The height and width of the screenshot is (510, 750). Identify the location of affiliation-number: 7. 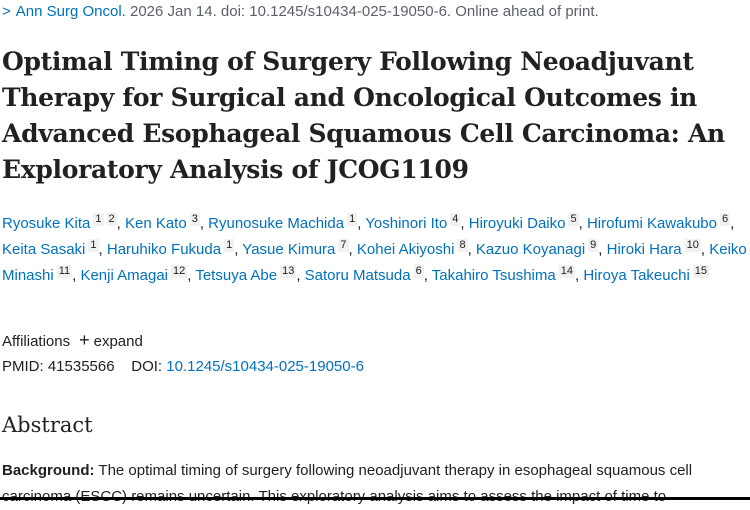
(343, 245).